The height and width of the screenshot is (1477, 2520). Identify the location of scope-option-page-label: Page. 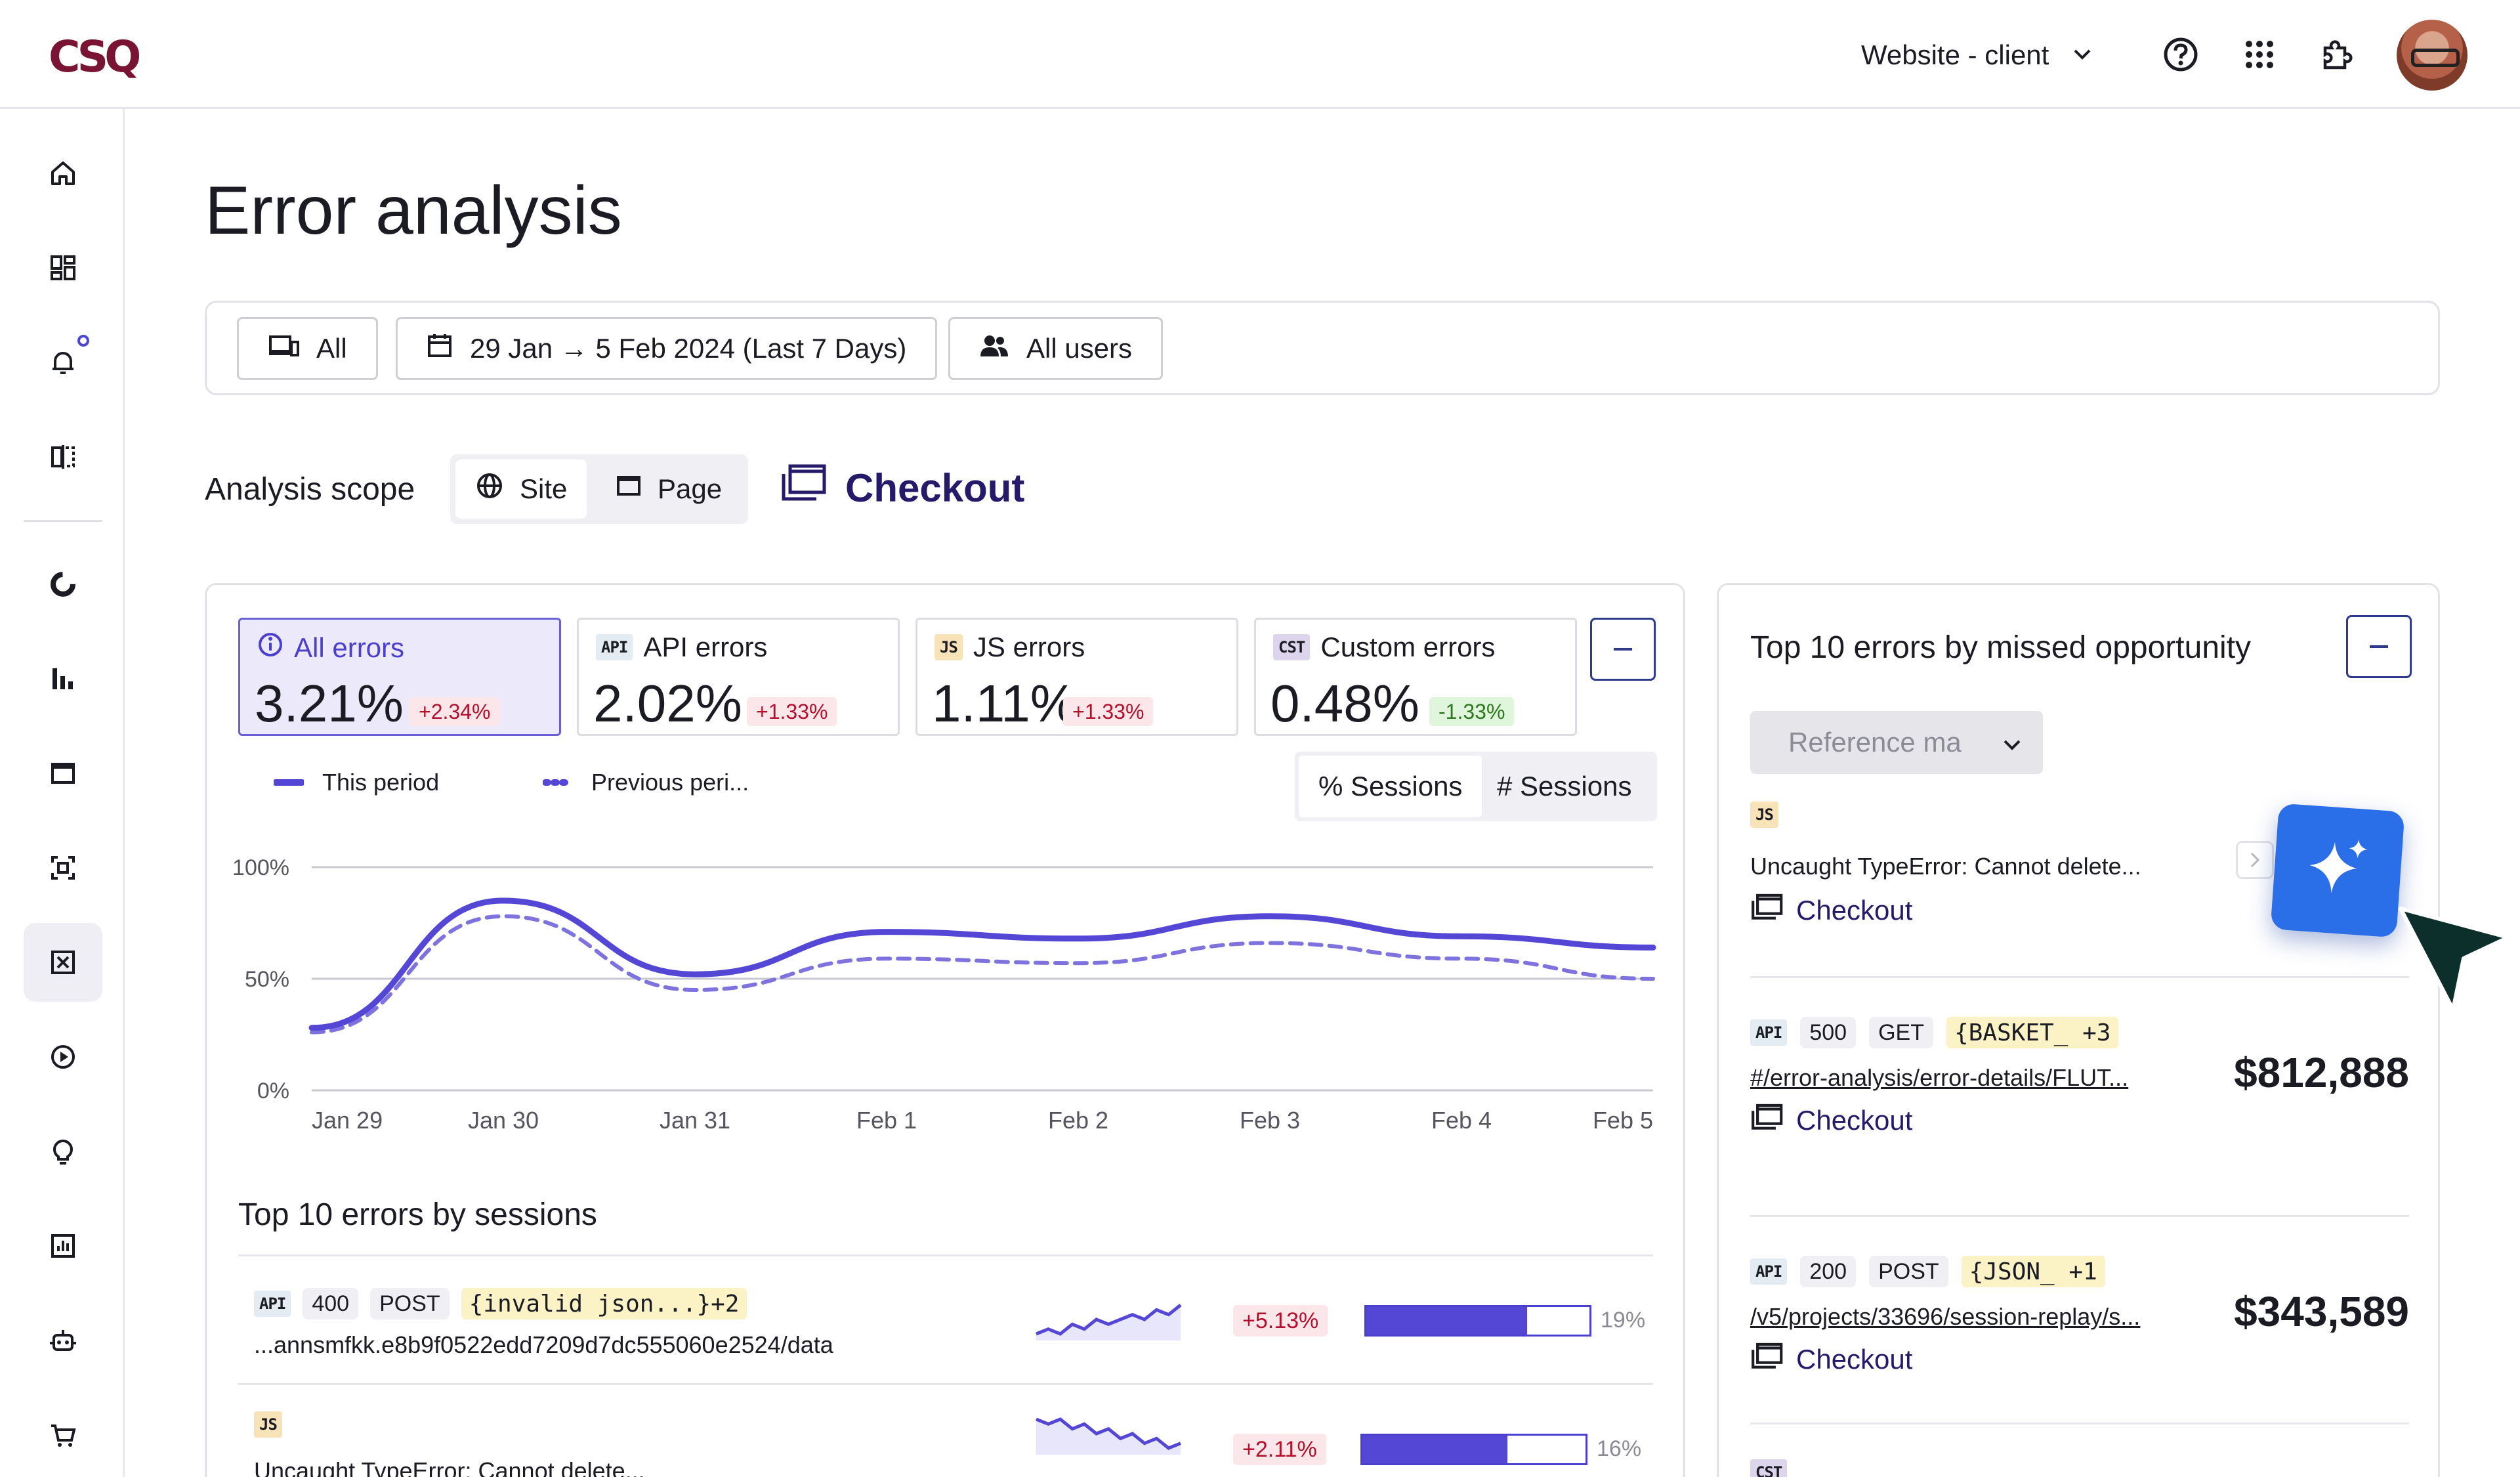
(690, 488).